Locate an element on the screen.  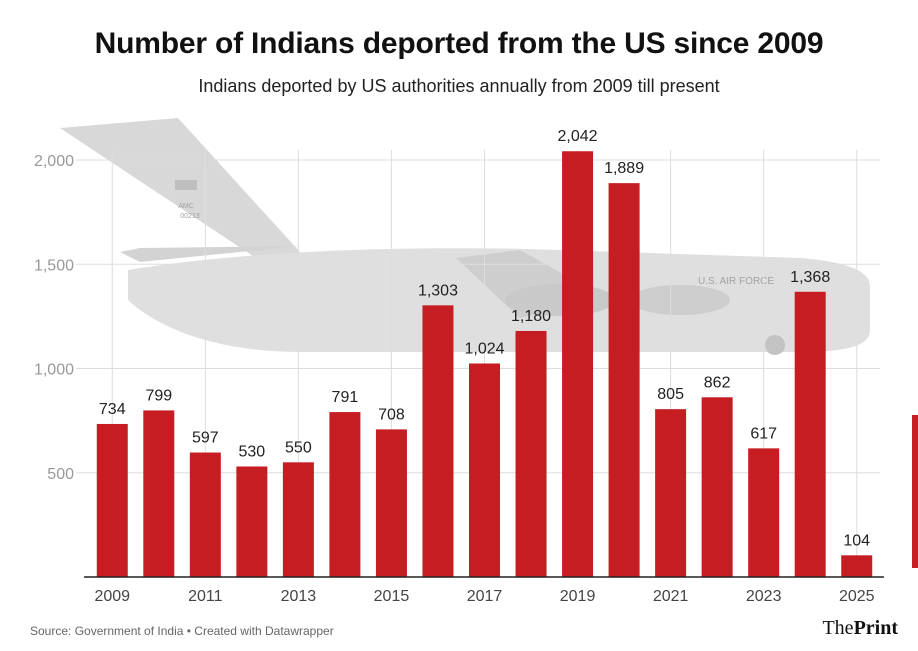
bar-2015 is located at coordinates (391, 503).